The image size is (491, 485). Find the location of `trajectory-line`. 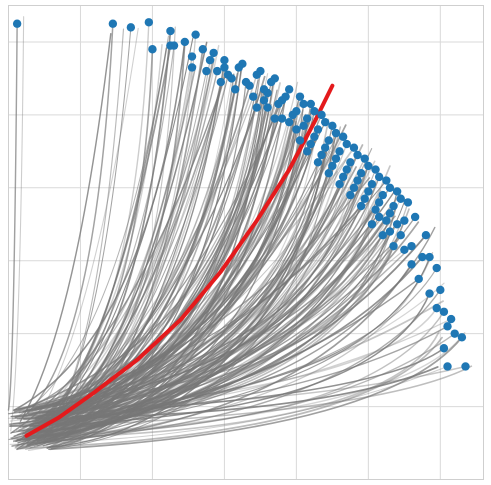

trajectory-line is located at coordinates (17, 224).